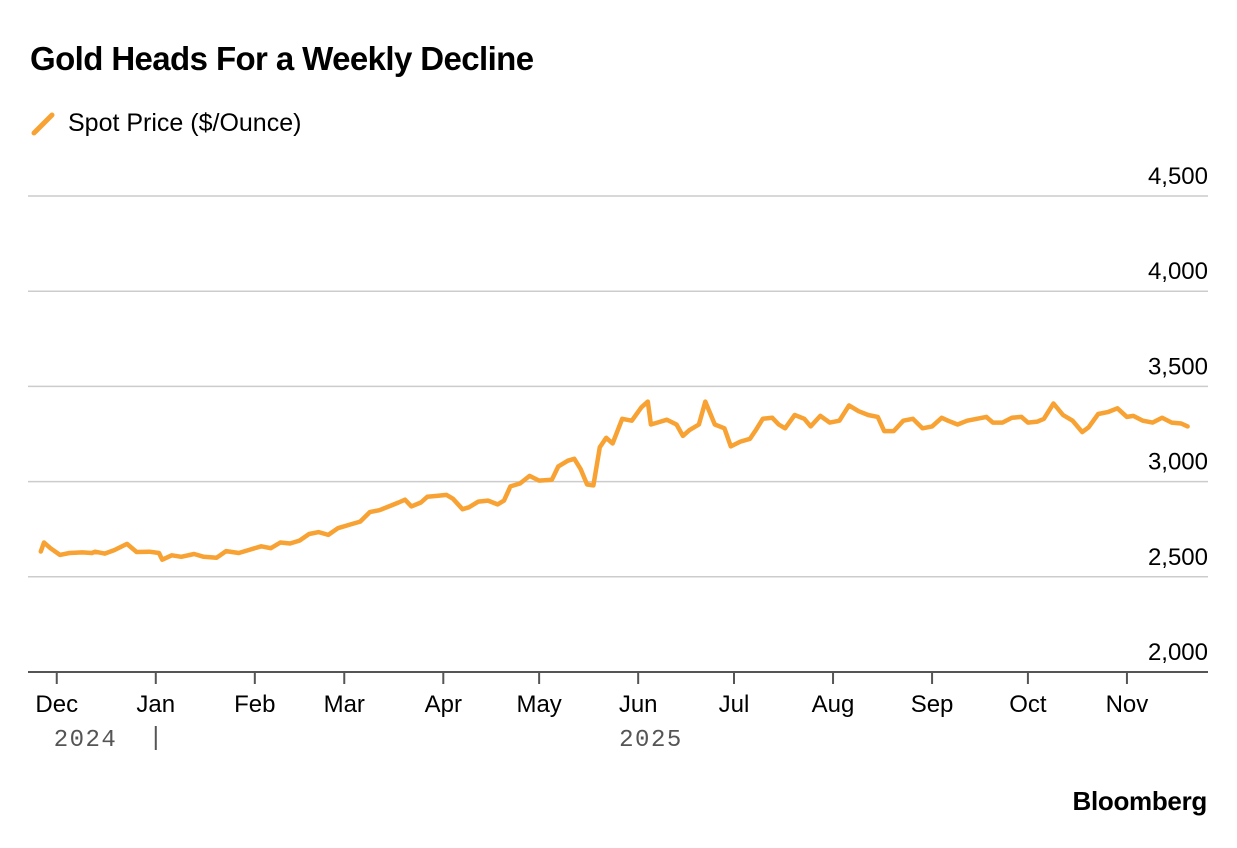  I want to click on x-tick-label: Dec, so click(56, 704).